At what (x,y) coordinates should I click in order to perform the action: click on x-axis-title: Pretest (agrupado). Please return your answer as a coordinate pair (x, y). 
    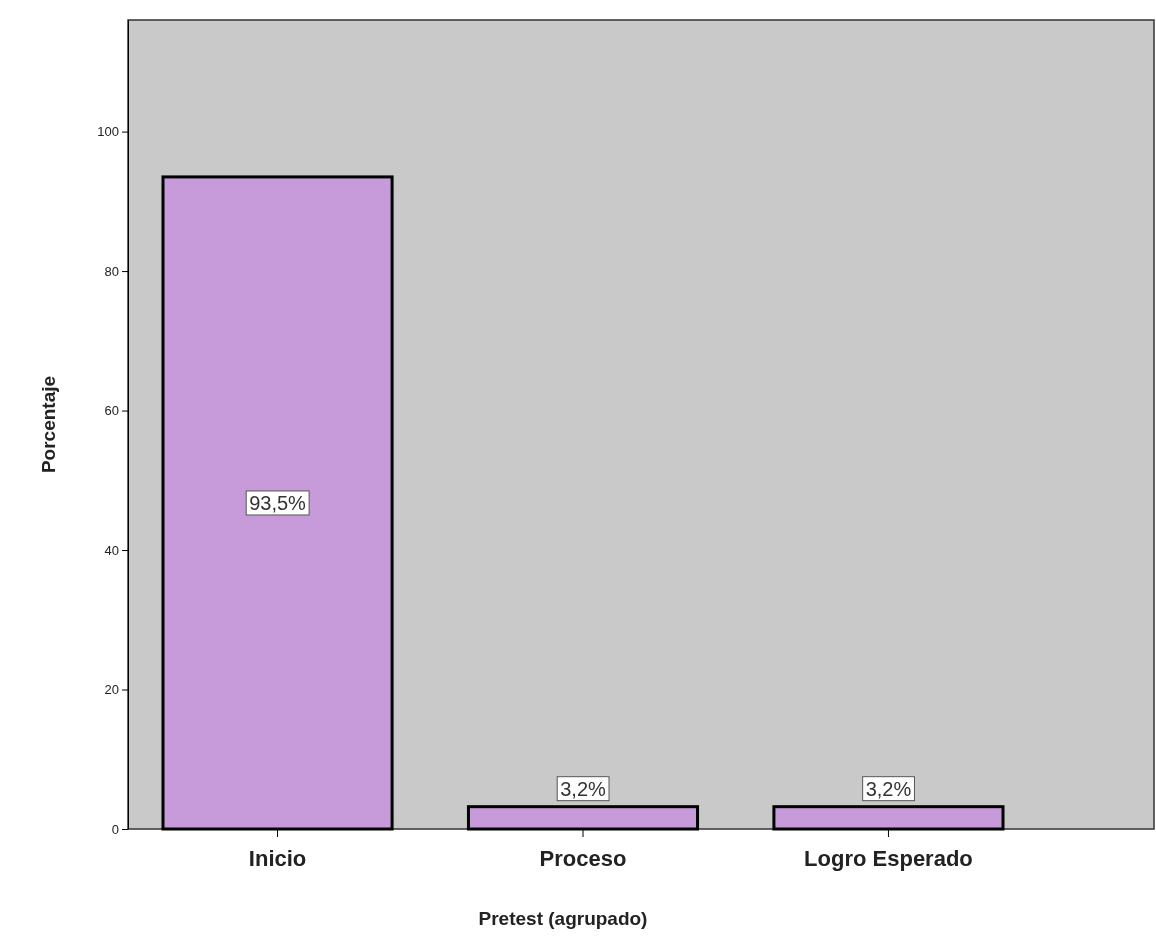
    Looking at the image, I should click on (563, 918).